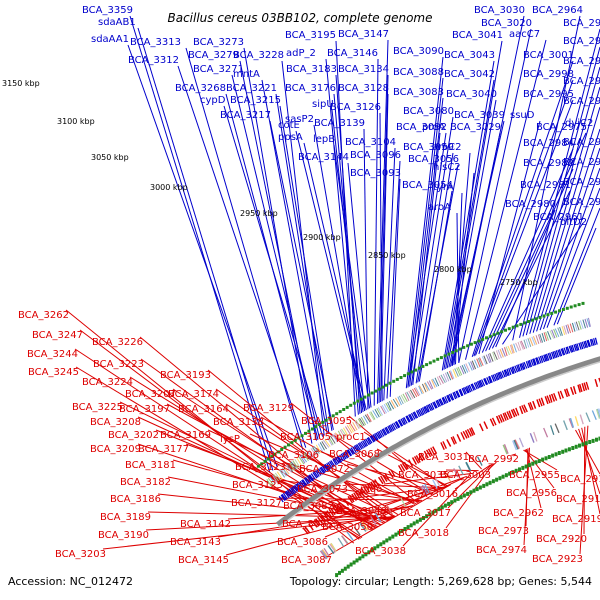 This screenshot has width=600, height=600. I want to click on forward-gene-label: BCA_3090, so click(418, 51).